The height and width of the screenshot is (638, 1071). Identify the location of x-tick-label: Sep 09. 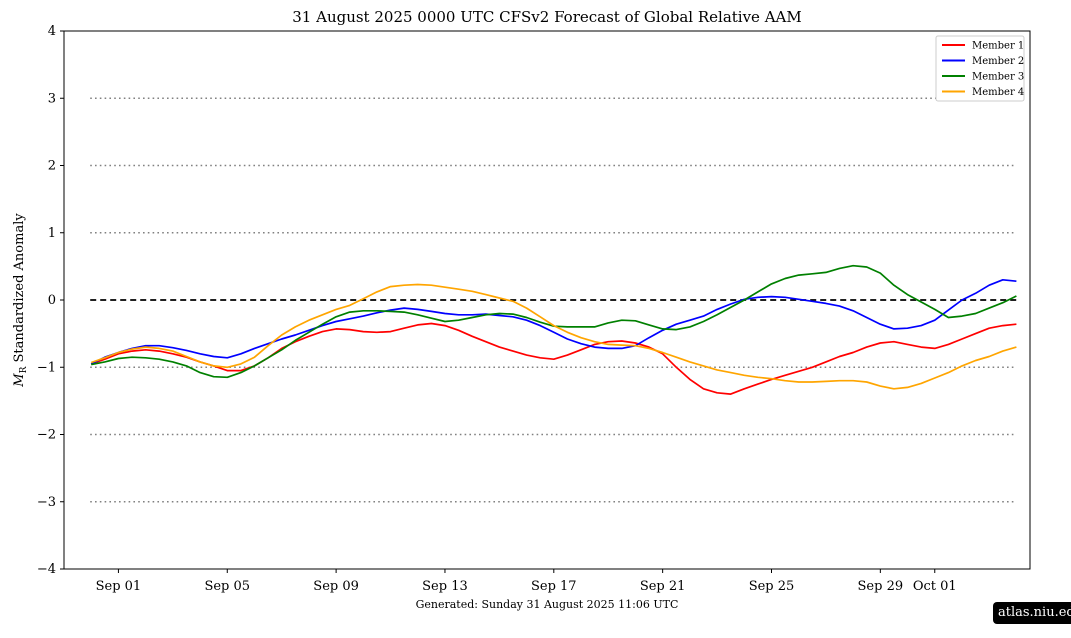
(336, 586).